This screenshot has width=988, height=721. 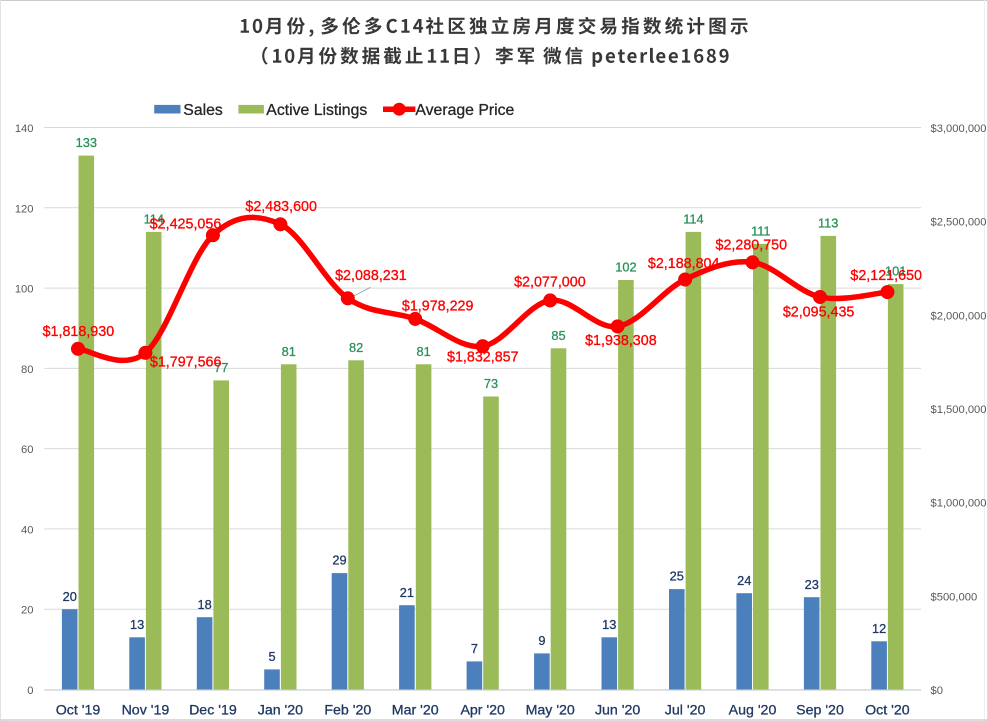 I want to click on svg-text: Sales, so click(x=203, y=110).